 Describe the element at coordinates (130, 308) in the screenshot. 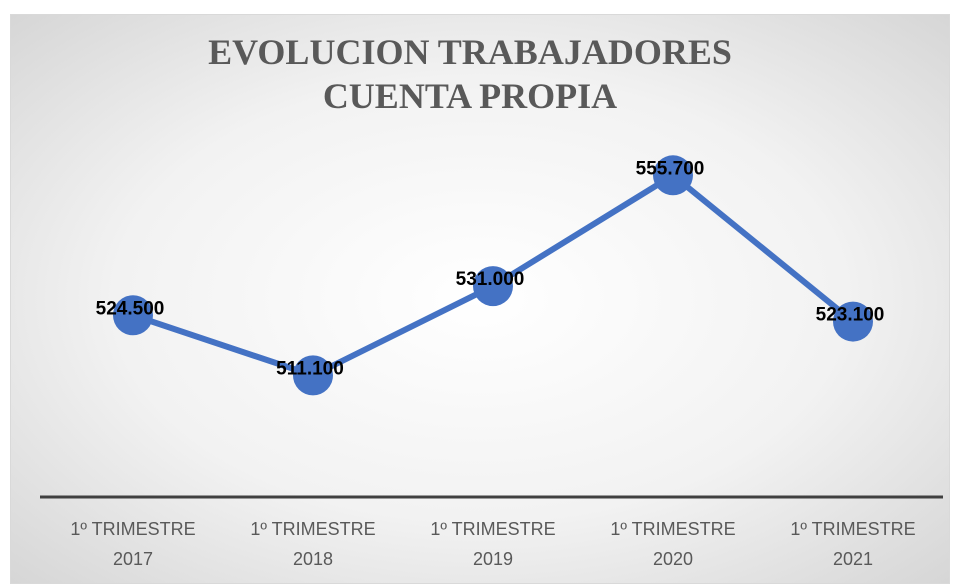

I see `data-label: 524.500` at that location.